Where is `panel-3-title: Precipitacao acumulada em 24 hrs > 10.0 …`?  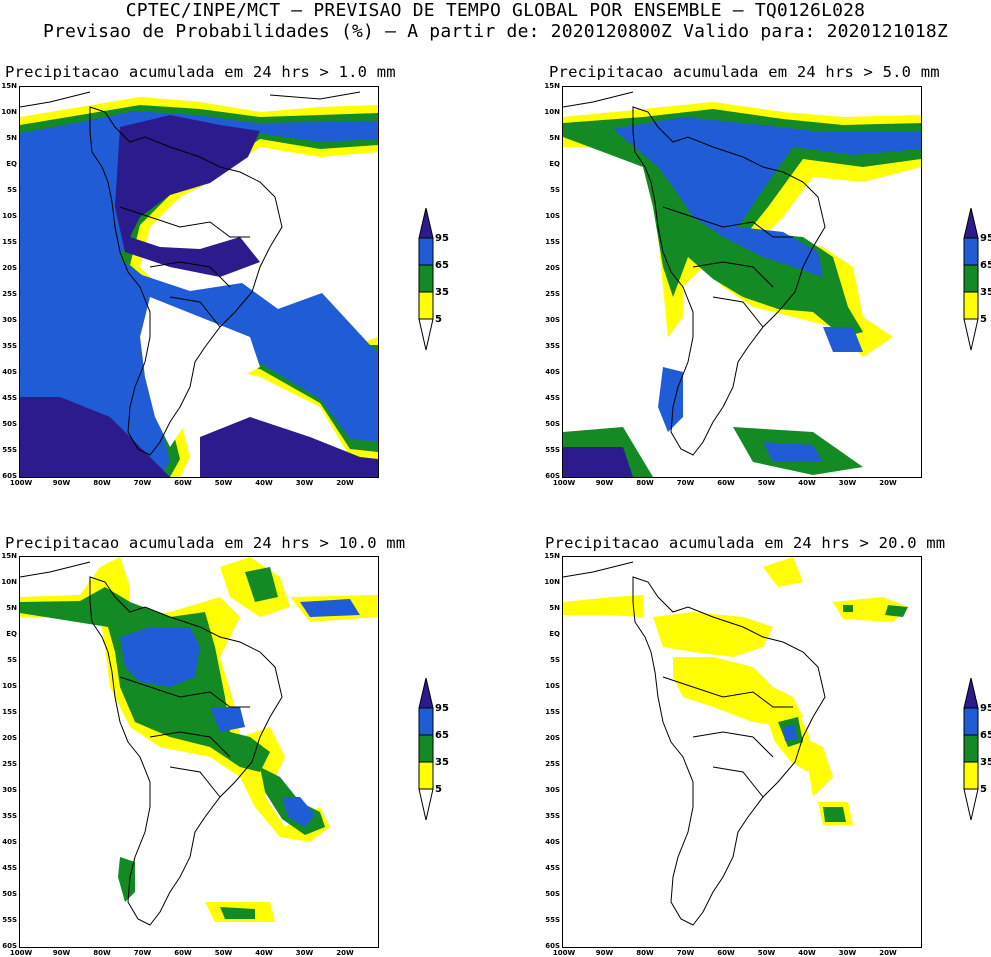 panel-3-title: Precipitacao acumulada em 24 hrs > 10.0 … is located at coordinates (205, 543).